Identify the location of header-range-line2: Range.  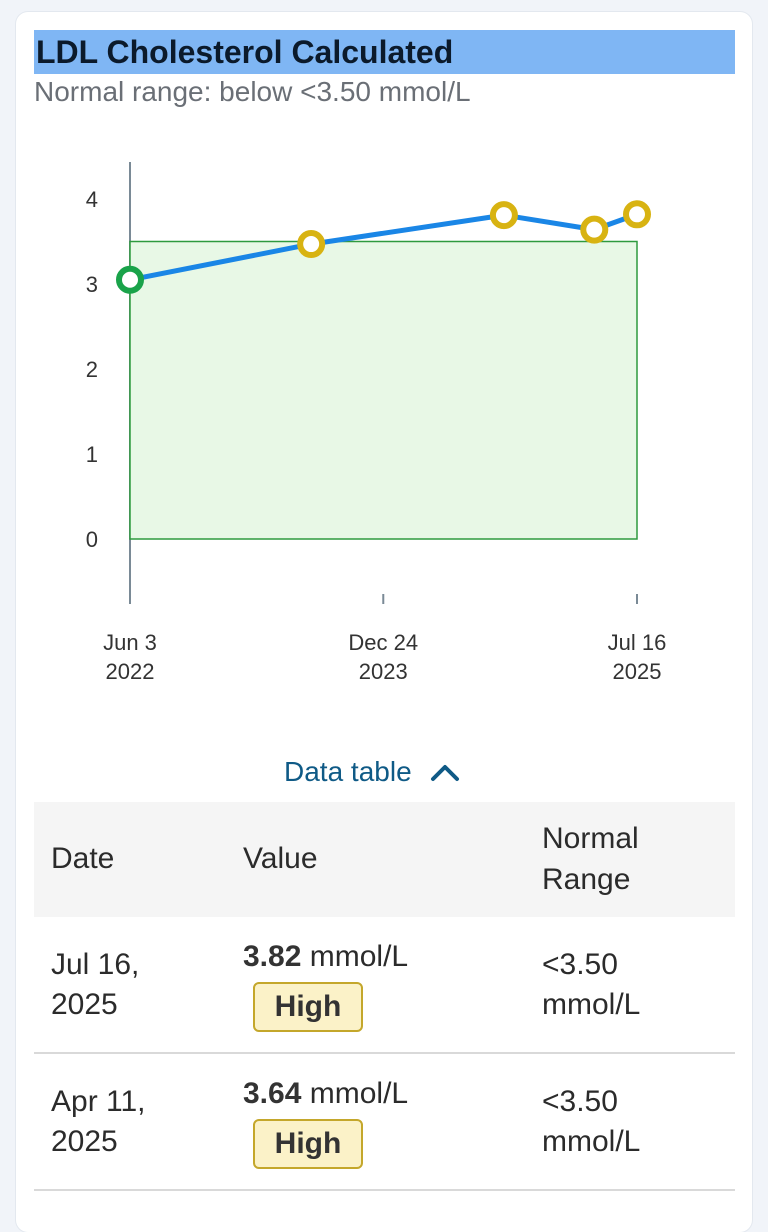
(586, 879).